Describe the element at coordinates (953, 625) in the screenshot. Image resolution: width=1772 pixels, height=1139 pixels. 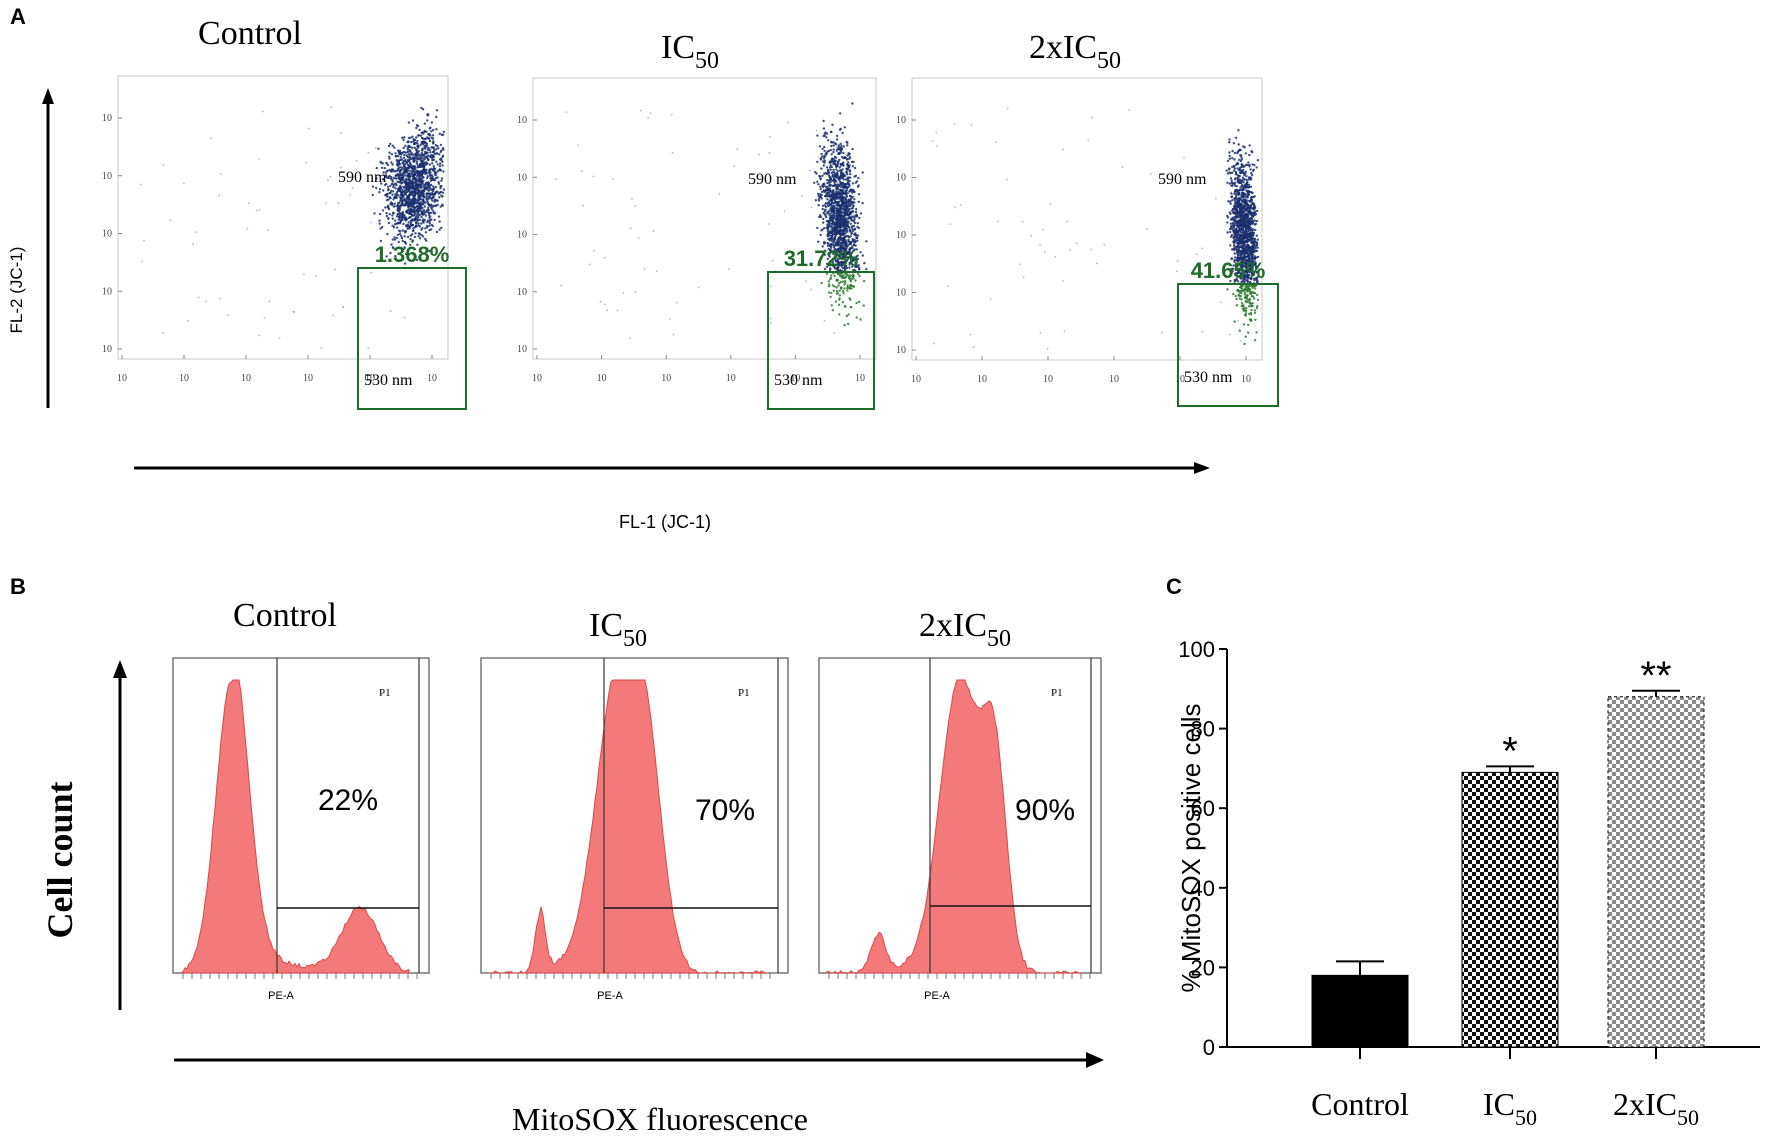
I see `histogram-title-base: 2xIC` at that location.